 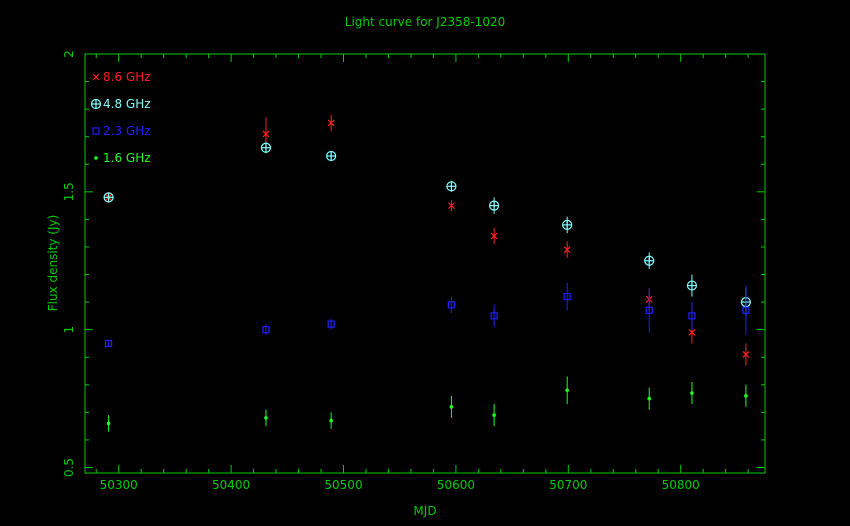 I want to click on y-tick-label: 1.5, so click(x=69, y=191).